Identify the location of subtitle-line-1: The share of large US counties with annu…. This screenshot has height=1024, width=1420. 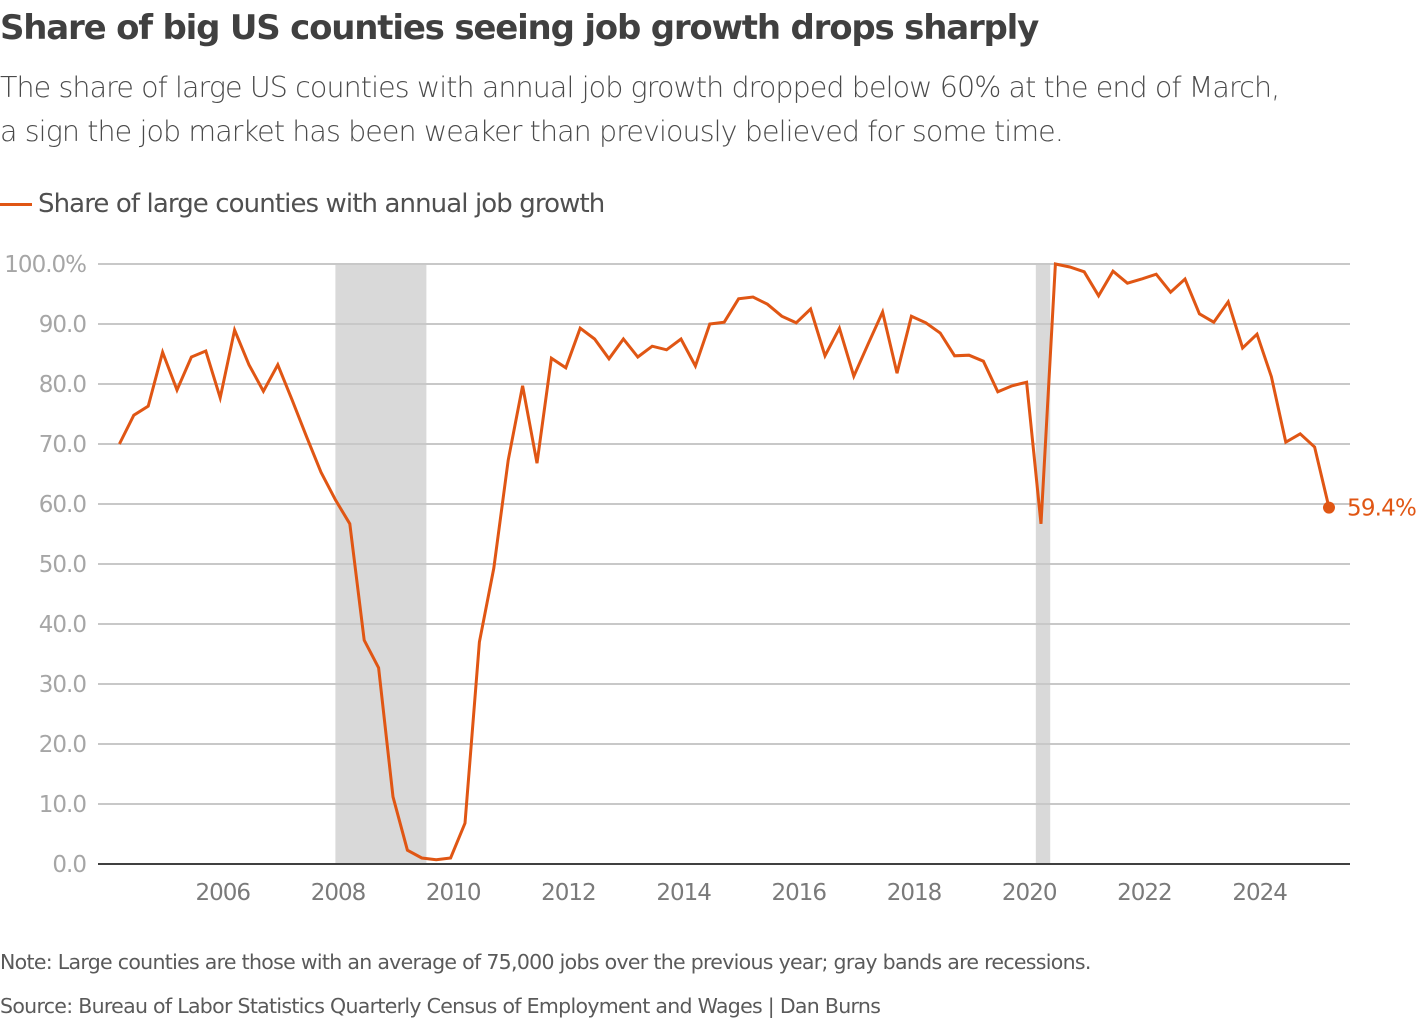
(640, 87).